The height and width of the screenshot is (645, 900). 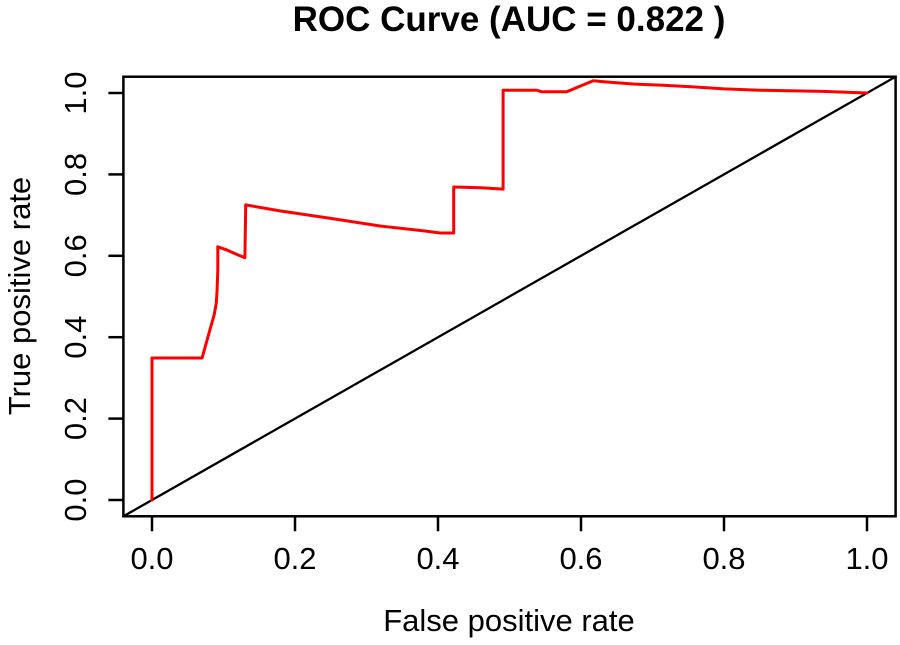 I want to click on y-tick-label: 0.2, so click(x=75, y=418).